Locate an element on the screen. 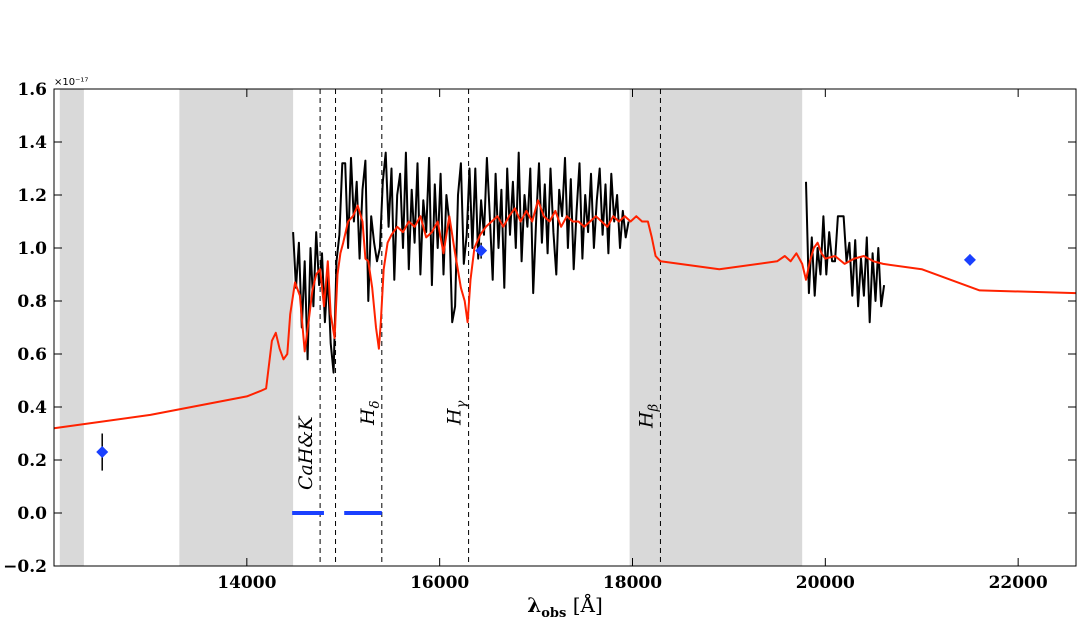  x-tick-label-2: 18000 is located at coordinates (632, 583).